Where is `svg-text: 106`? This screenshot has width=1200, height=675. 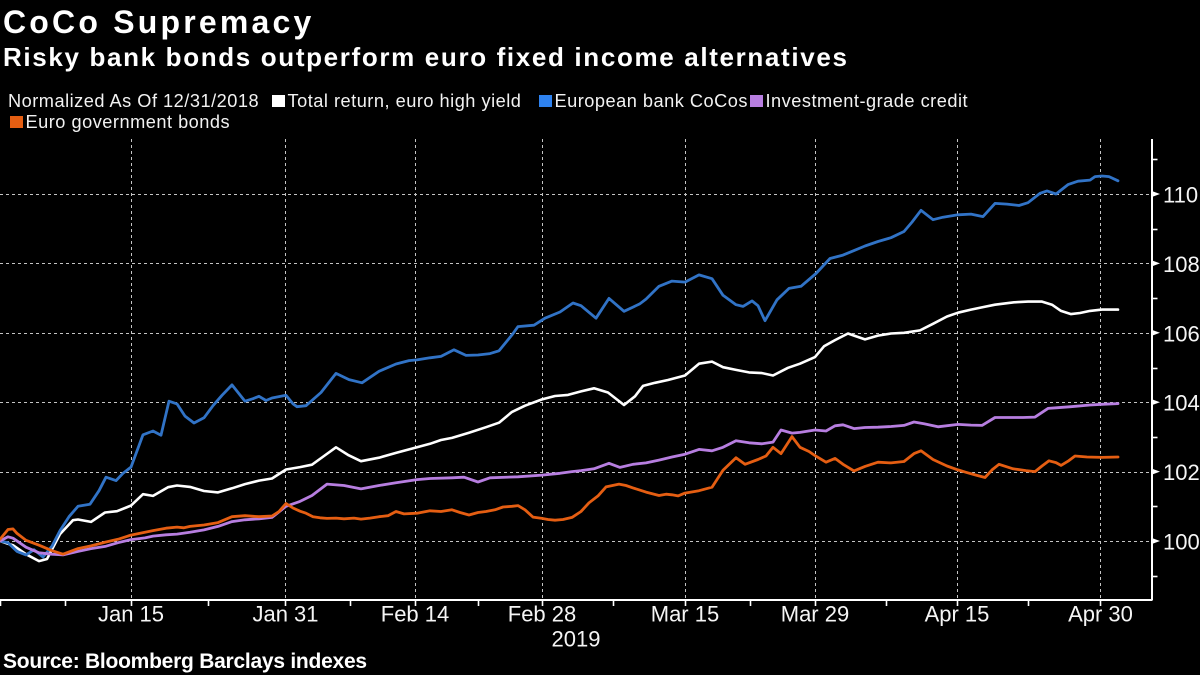 svg-text: 106 is located at coordinates (1181, 333).